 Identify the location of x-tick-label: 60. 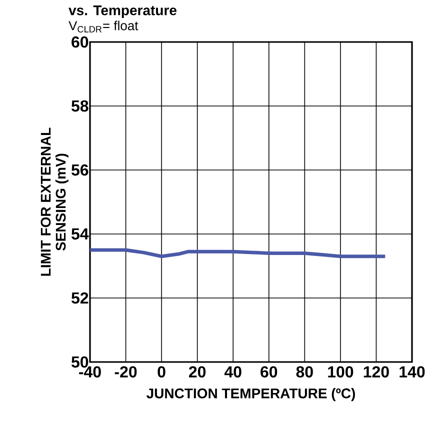
(269, 372).